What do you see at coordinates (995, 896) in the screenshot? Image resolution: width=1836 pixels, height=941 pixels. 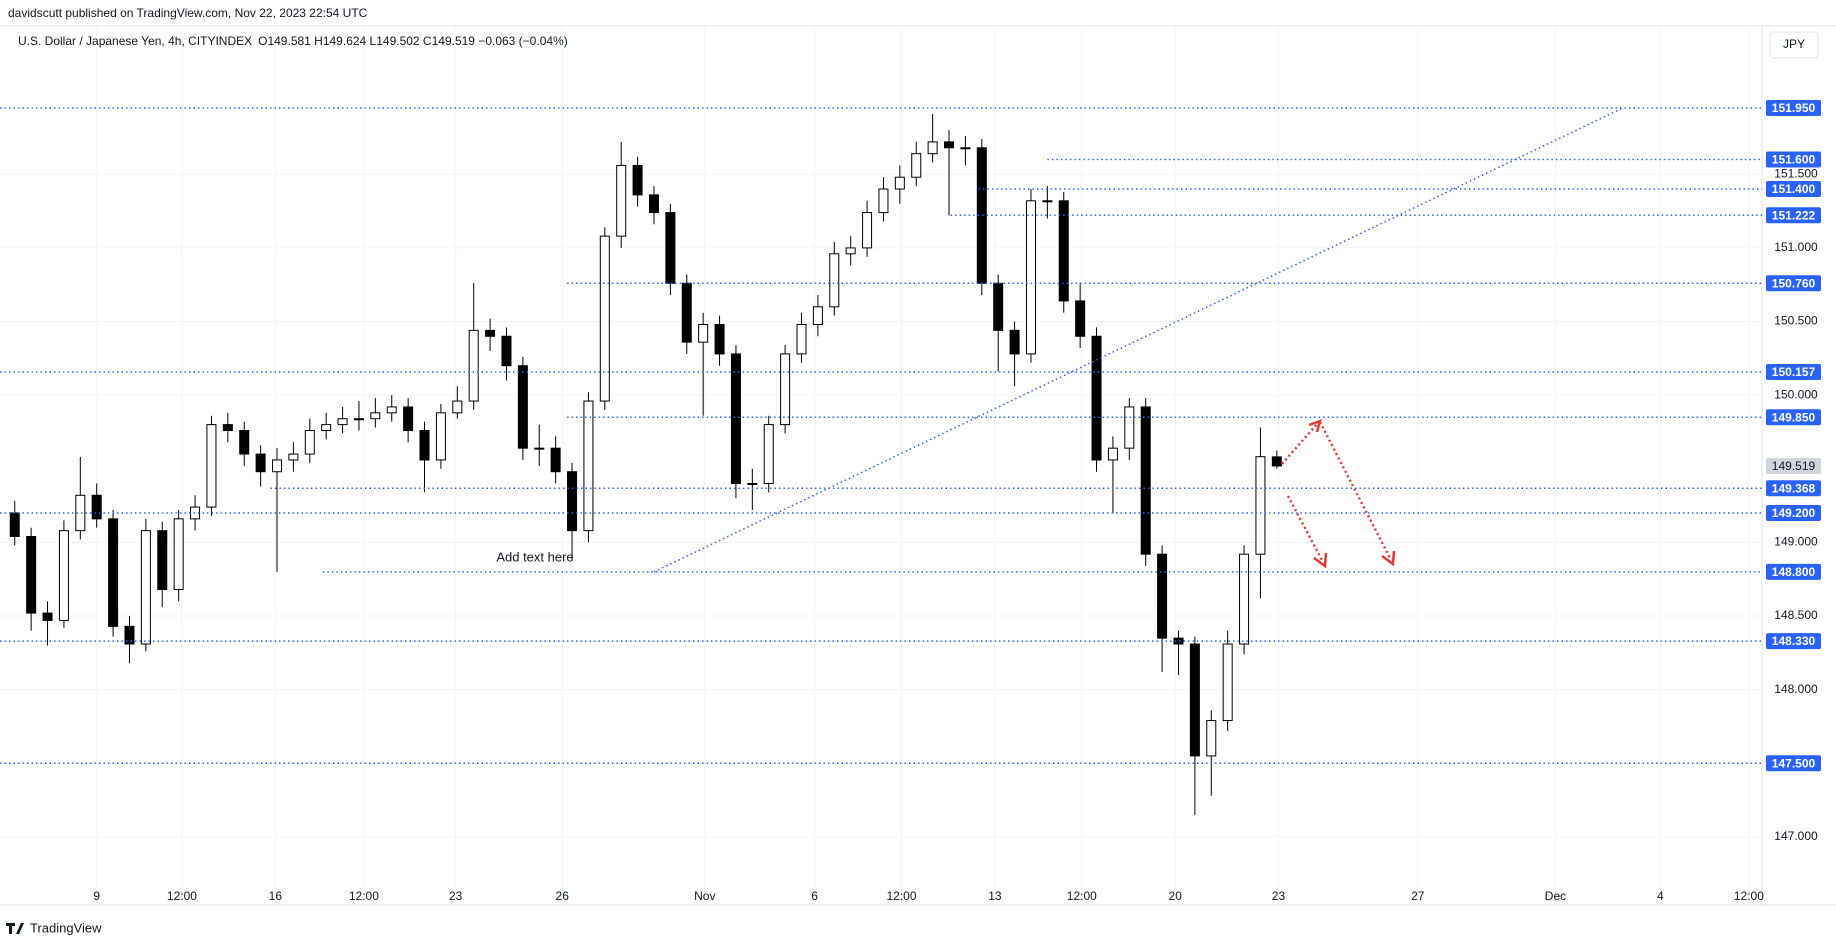 I see `x-tick-label: 13` at bounding box center [995, 896].